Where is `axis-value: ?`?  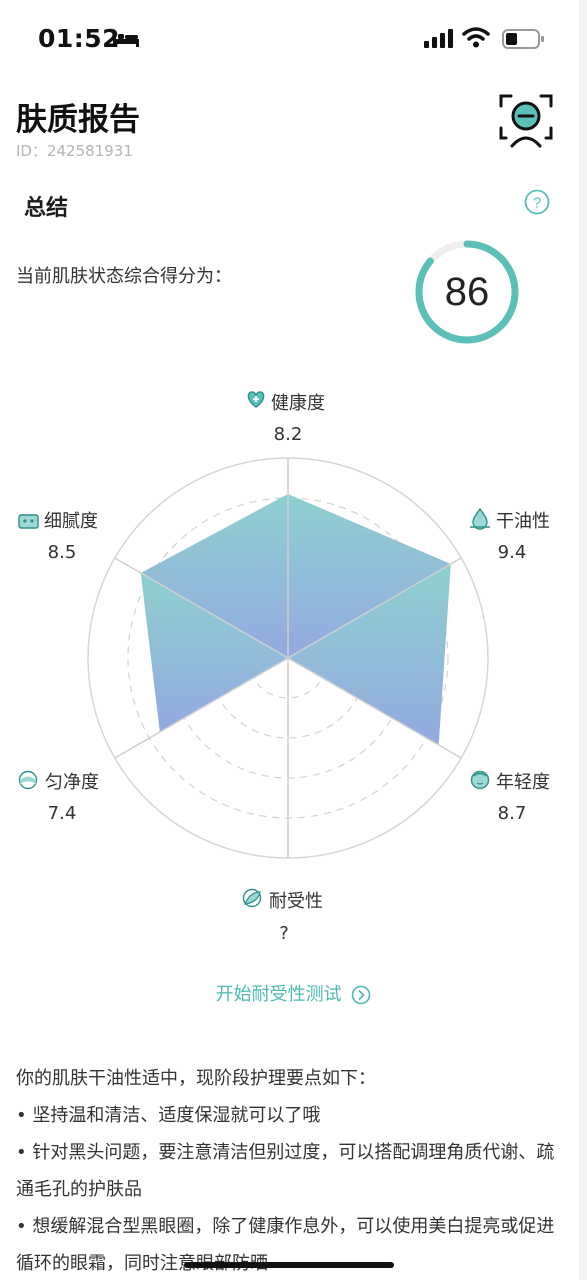 axis-value: ? is located at coordinates (284, 933).